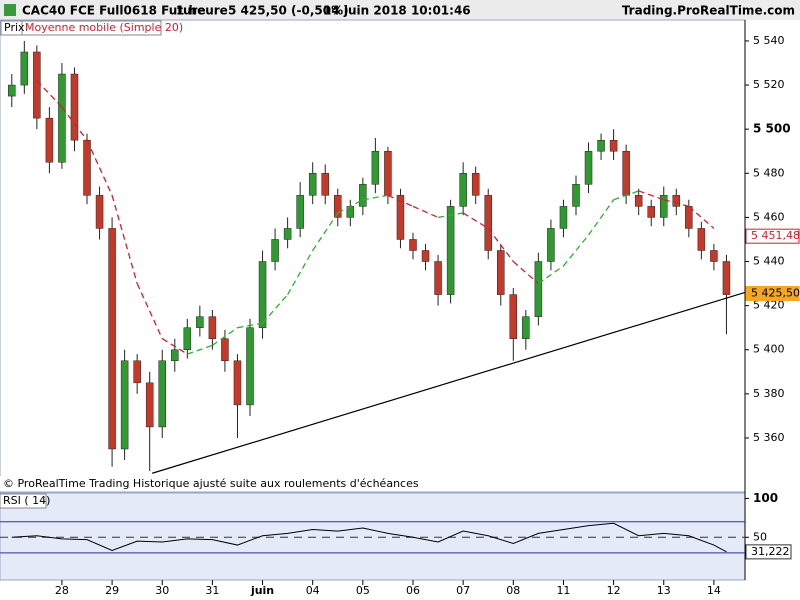 The width and height of the screenshot is (800, 600). Describe the element at coordinates (769, 305) in the screenshot. I see `y-tick-label: 5 420` at that location.